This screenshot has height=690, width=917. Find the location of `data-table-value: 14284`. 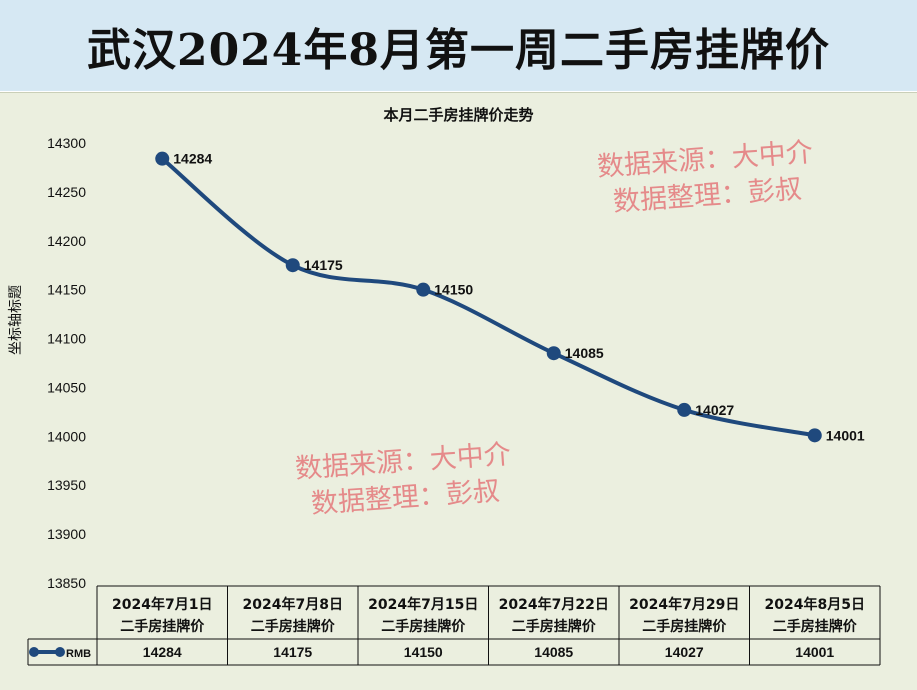

data-table-value: 14284 is located at coordinates (162, 652).